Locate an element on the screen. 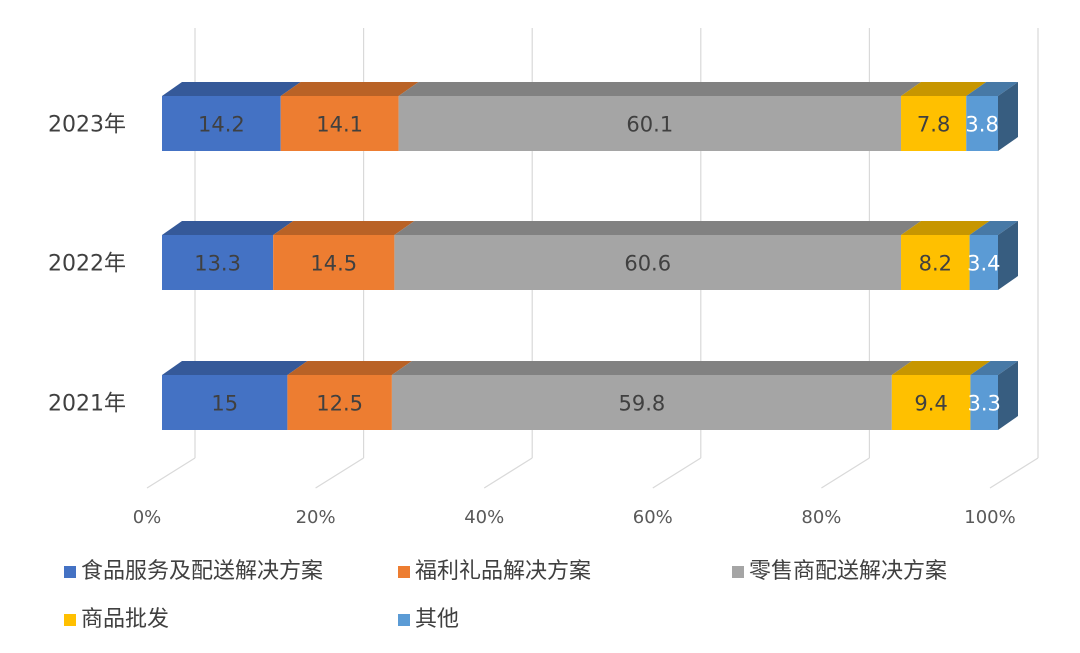 This screenshot has height=653, width=1080. data-label: 9.4 is located at coordinates (930, 404).